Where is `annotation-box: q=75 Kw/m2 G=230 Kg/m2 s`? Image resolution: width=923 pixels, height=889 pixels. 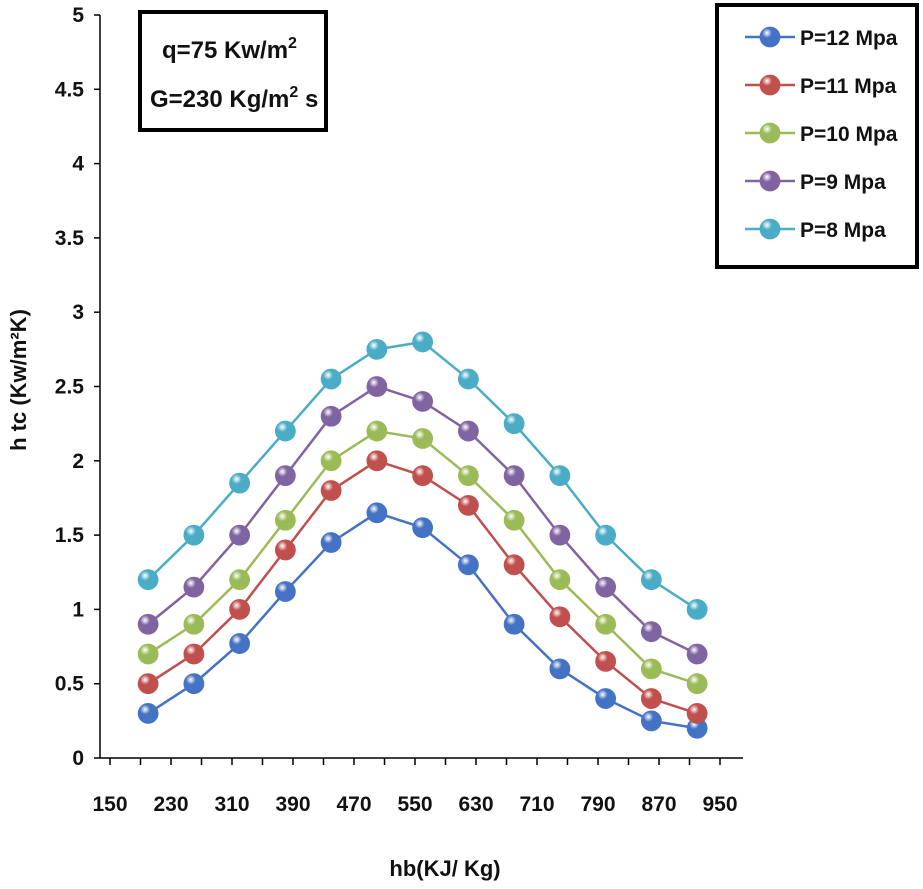 annotation-box: q=75 Kw/m2 G=230 Kg/m2 s is located at coordinates (233, 71).